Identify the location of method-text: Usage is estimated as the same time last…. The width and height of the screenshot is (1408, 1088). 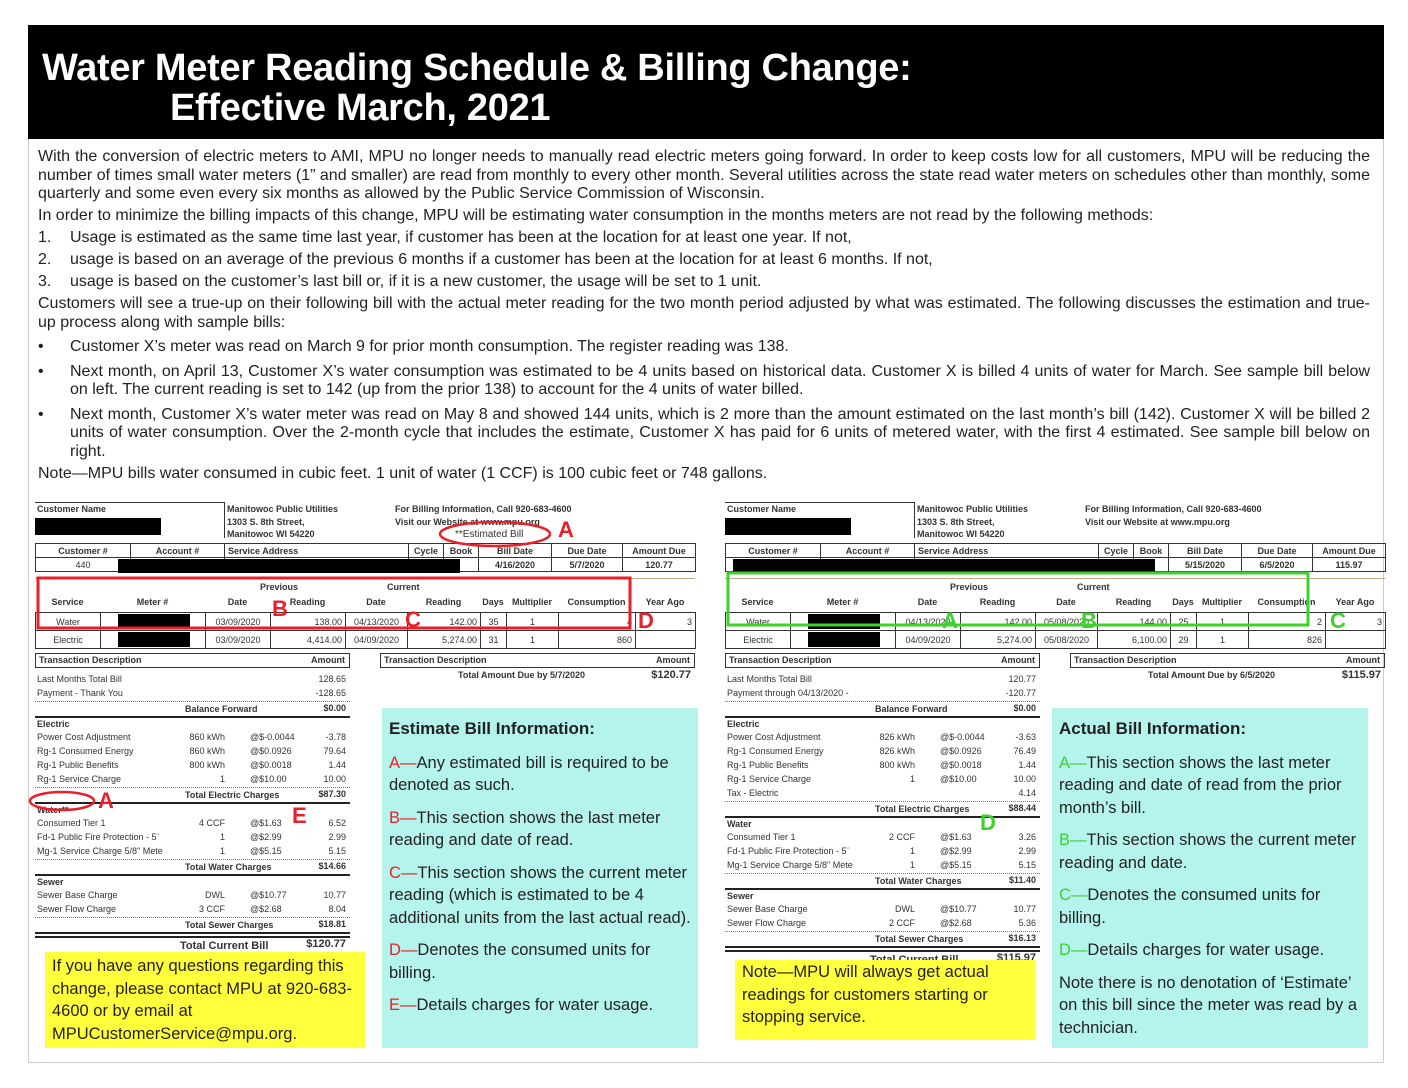
(461, 237).